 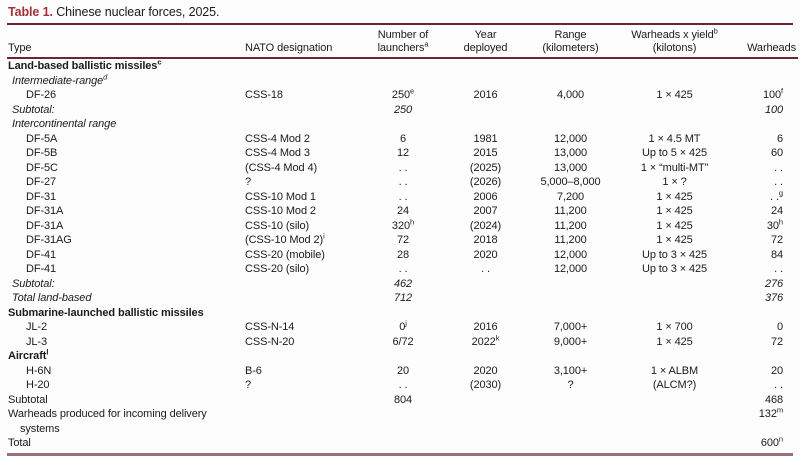 What do you see at coordinates (285, 254) in the screenshot?
I see `cell-nato: CSS-20 (mobile)` at bounding box center [285, 254].